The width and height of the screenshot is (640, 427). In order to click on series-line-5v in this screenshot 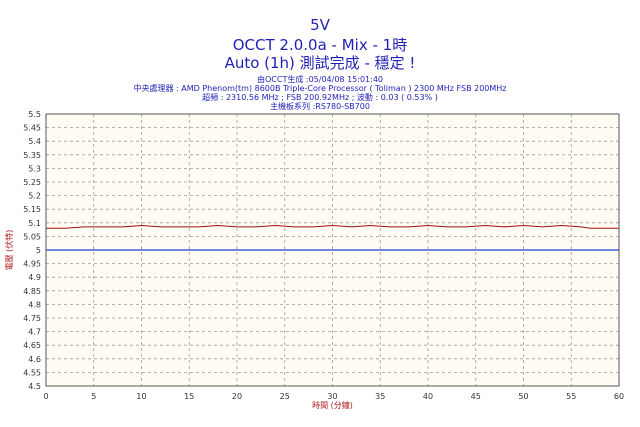, I will do `click(332, 226)`.